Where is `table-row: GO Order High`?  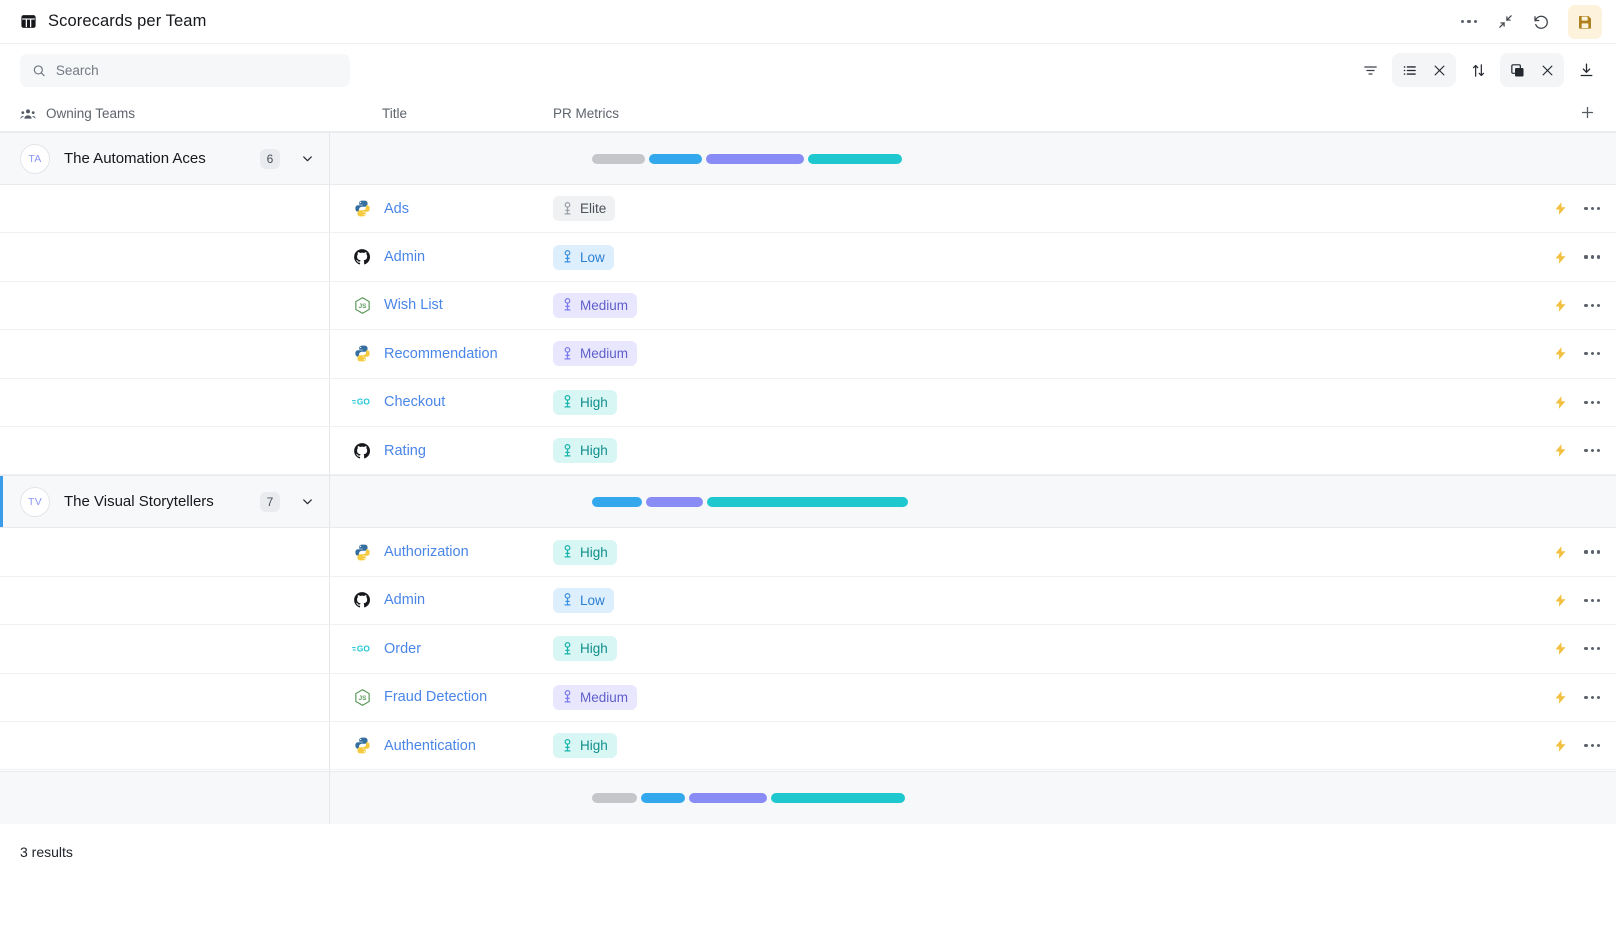 table-row: GO Order High is located at coordinates (808, 649).